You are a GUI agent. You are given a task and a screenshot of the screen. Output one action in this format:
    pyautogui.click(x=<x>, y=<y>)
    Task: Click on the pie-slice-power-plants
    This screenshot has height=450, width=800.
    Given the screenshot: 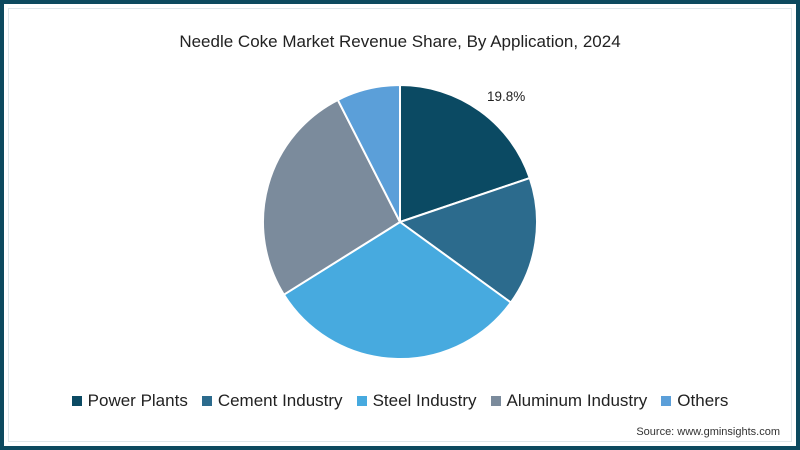 What is the action you would take?
    pyautogui.click(x=465, y=153)
    